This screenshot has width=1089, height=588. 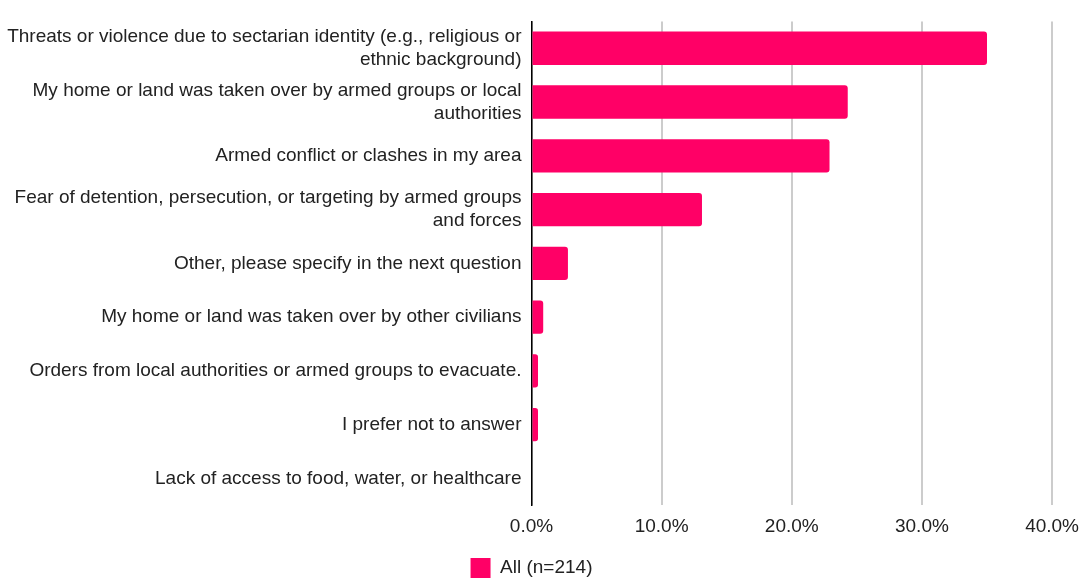 I want to click on y-tick-label: My home or land was taken over by other civilians, so click(x=311, y=316).